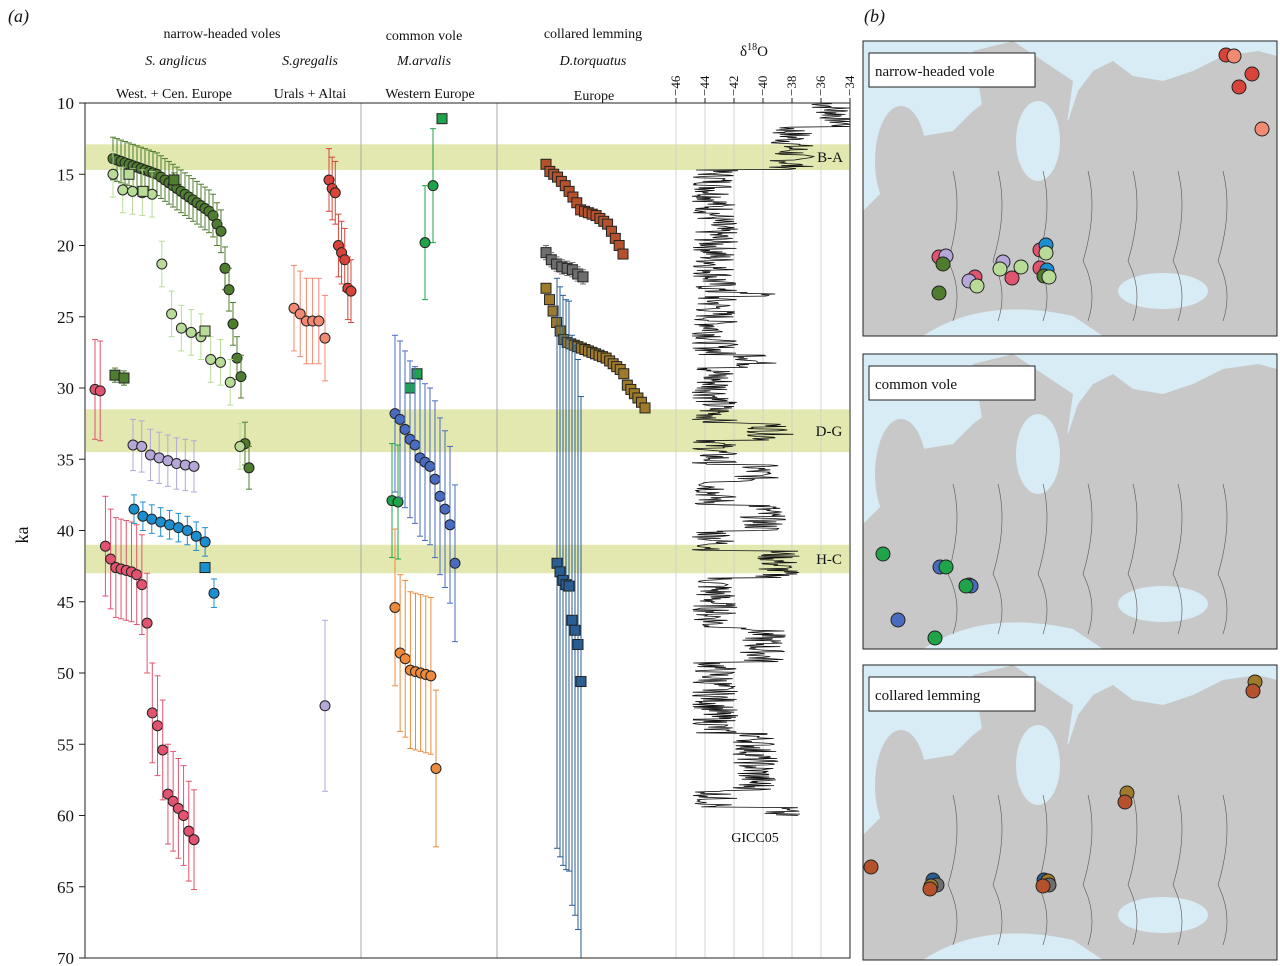 The width and height of the screenshot is (1280, 966). Describe the element at coordinates (675, 85) in the screenshot. I see `d18o-tick-label: −46` at that location.